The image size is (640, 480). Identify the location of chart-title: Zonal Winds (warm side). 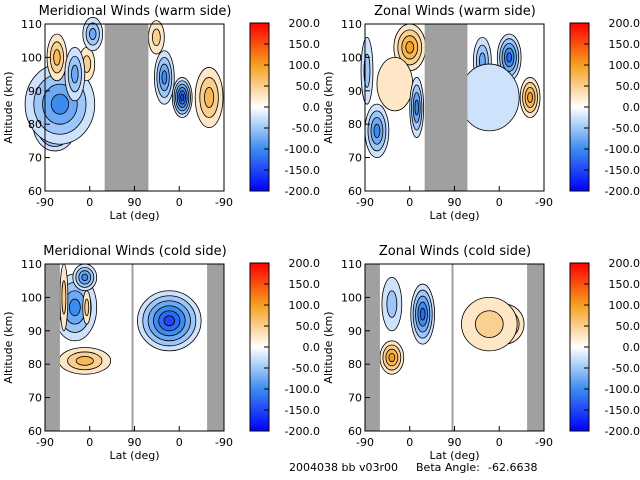
(455, 11).